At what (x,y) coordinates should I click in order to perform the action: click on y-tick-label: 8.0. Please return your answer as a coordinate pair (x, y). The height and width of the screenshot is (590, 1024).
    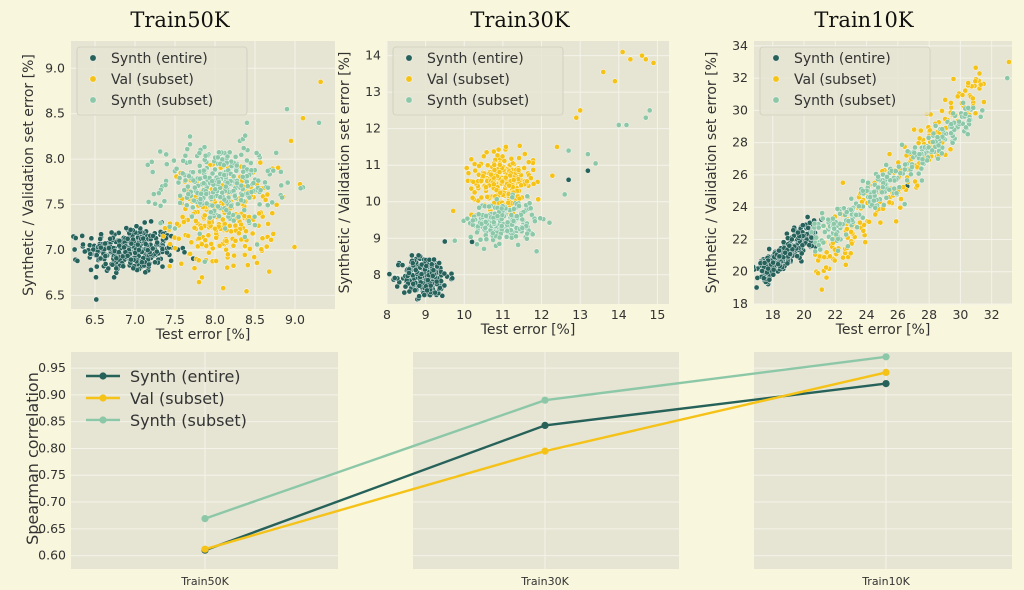
    Looking at the image, I should click on (55, 158).